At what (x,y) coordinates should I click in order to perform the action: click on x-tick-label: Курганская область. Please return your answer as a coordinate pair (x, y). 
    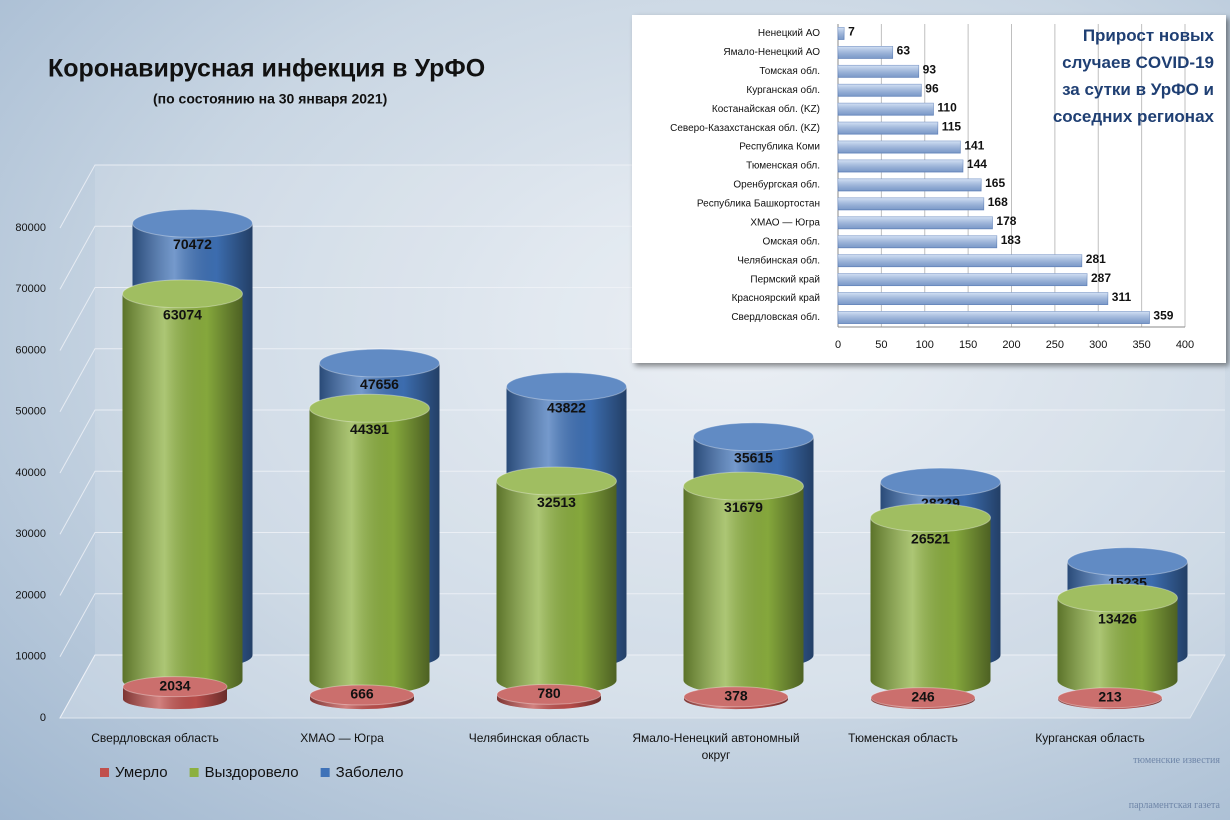
    Looking at the image, I should click on (1090, 738).